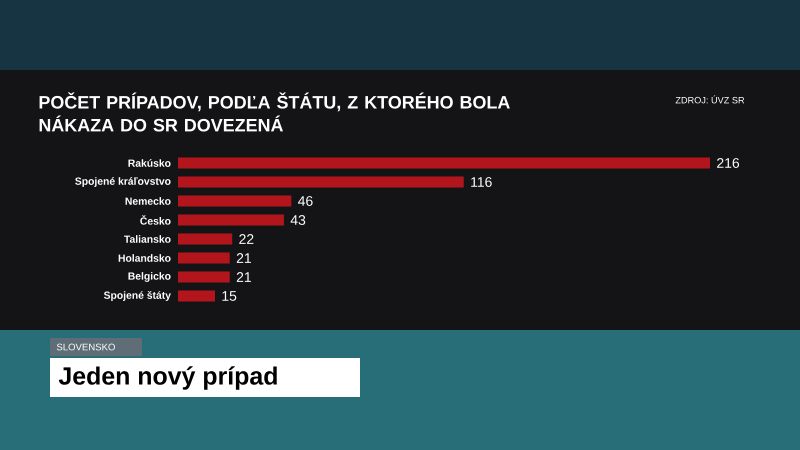 This screenshot has width=800, height=450. Describe the element at coordinates (305, 201) in the screenshot. I see `data-label: 46` at that location.